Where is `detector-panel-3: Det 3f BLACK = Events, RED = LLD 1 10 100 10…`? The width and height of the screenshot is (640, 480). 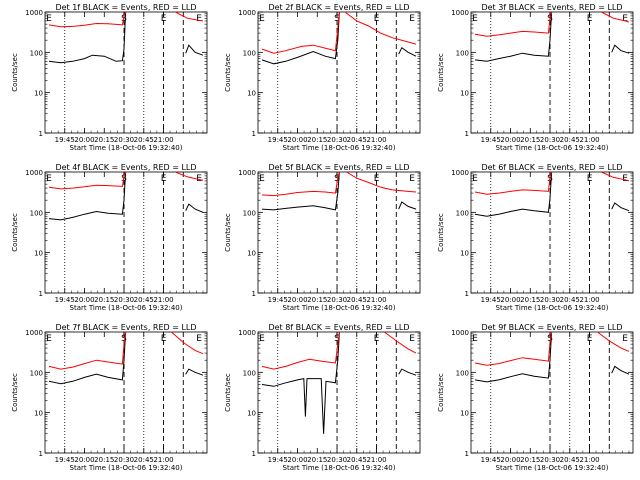
detector-panel-3: Det 3f BLACK = Events, RED = LLD 1 10 100 10… is located at coordinates (535, 77).